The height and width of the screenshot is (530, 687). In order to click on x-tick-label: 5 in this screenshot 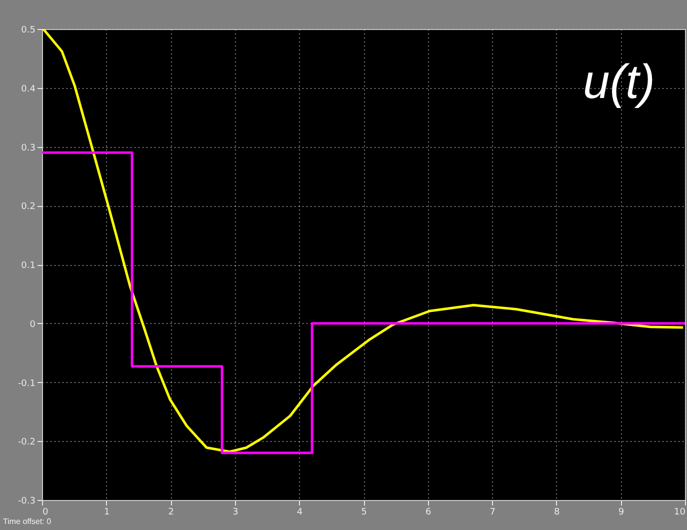, I will do `click(364, 513)`.